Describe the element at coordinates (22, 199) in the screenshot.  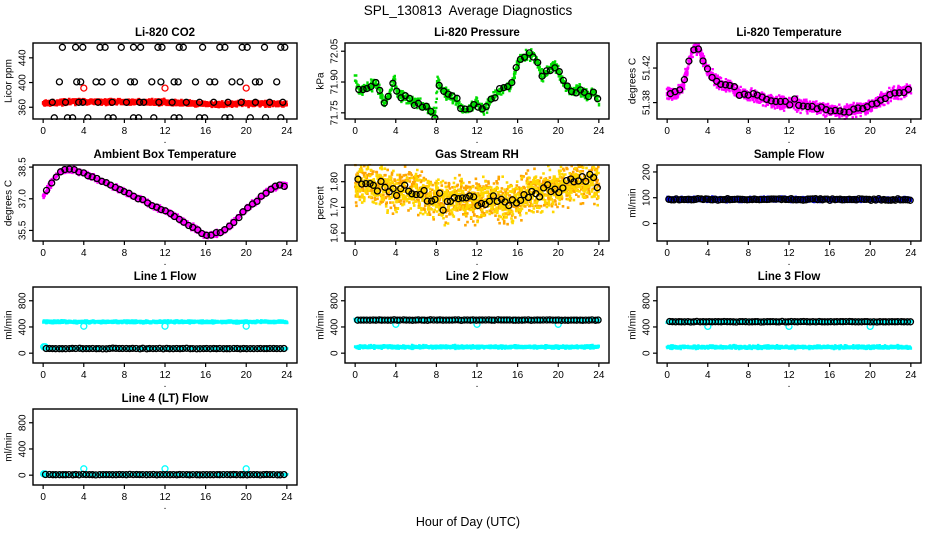
I see `svg-text: 37.0` at that location.